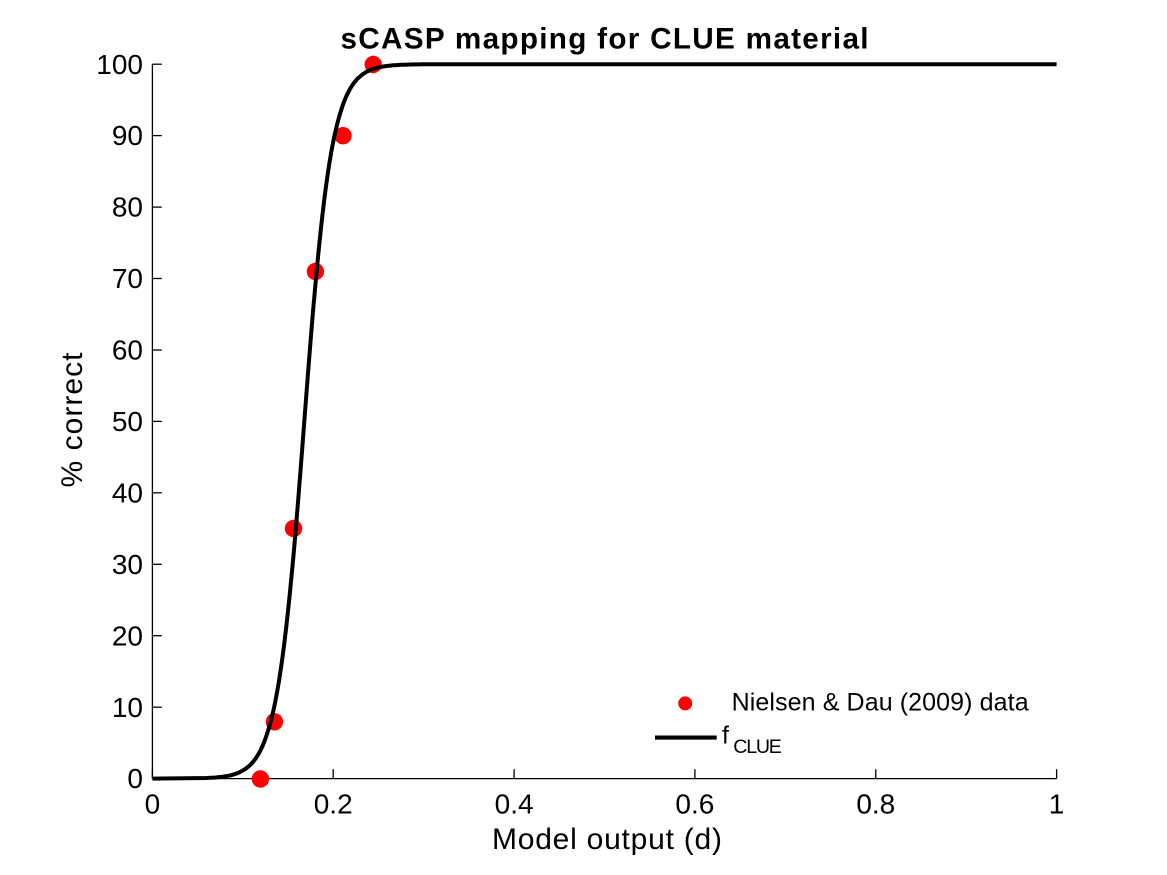  Describe the element at coordinates (127, 135) in the screenshot. I see `svg-text: 90` at that location.